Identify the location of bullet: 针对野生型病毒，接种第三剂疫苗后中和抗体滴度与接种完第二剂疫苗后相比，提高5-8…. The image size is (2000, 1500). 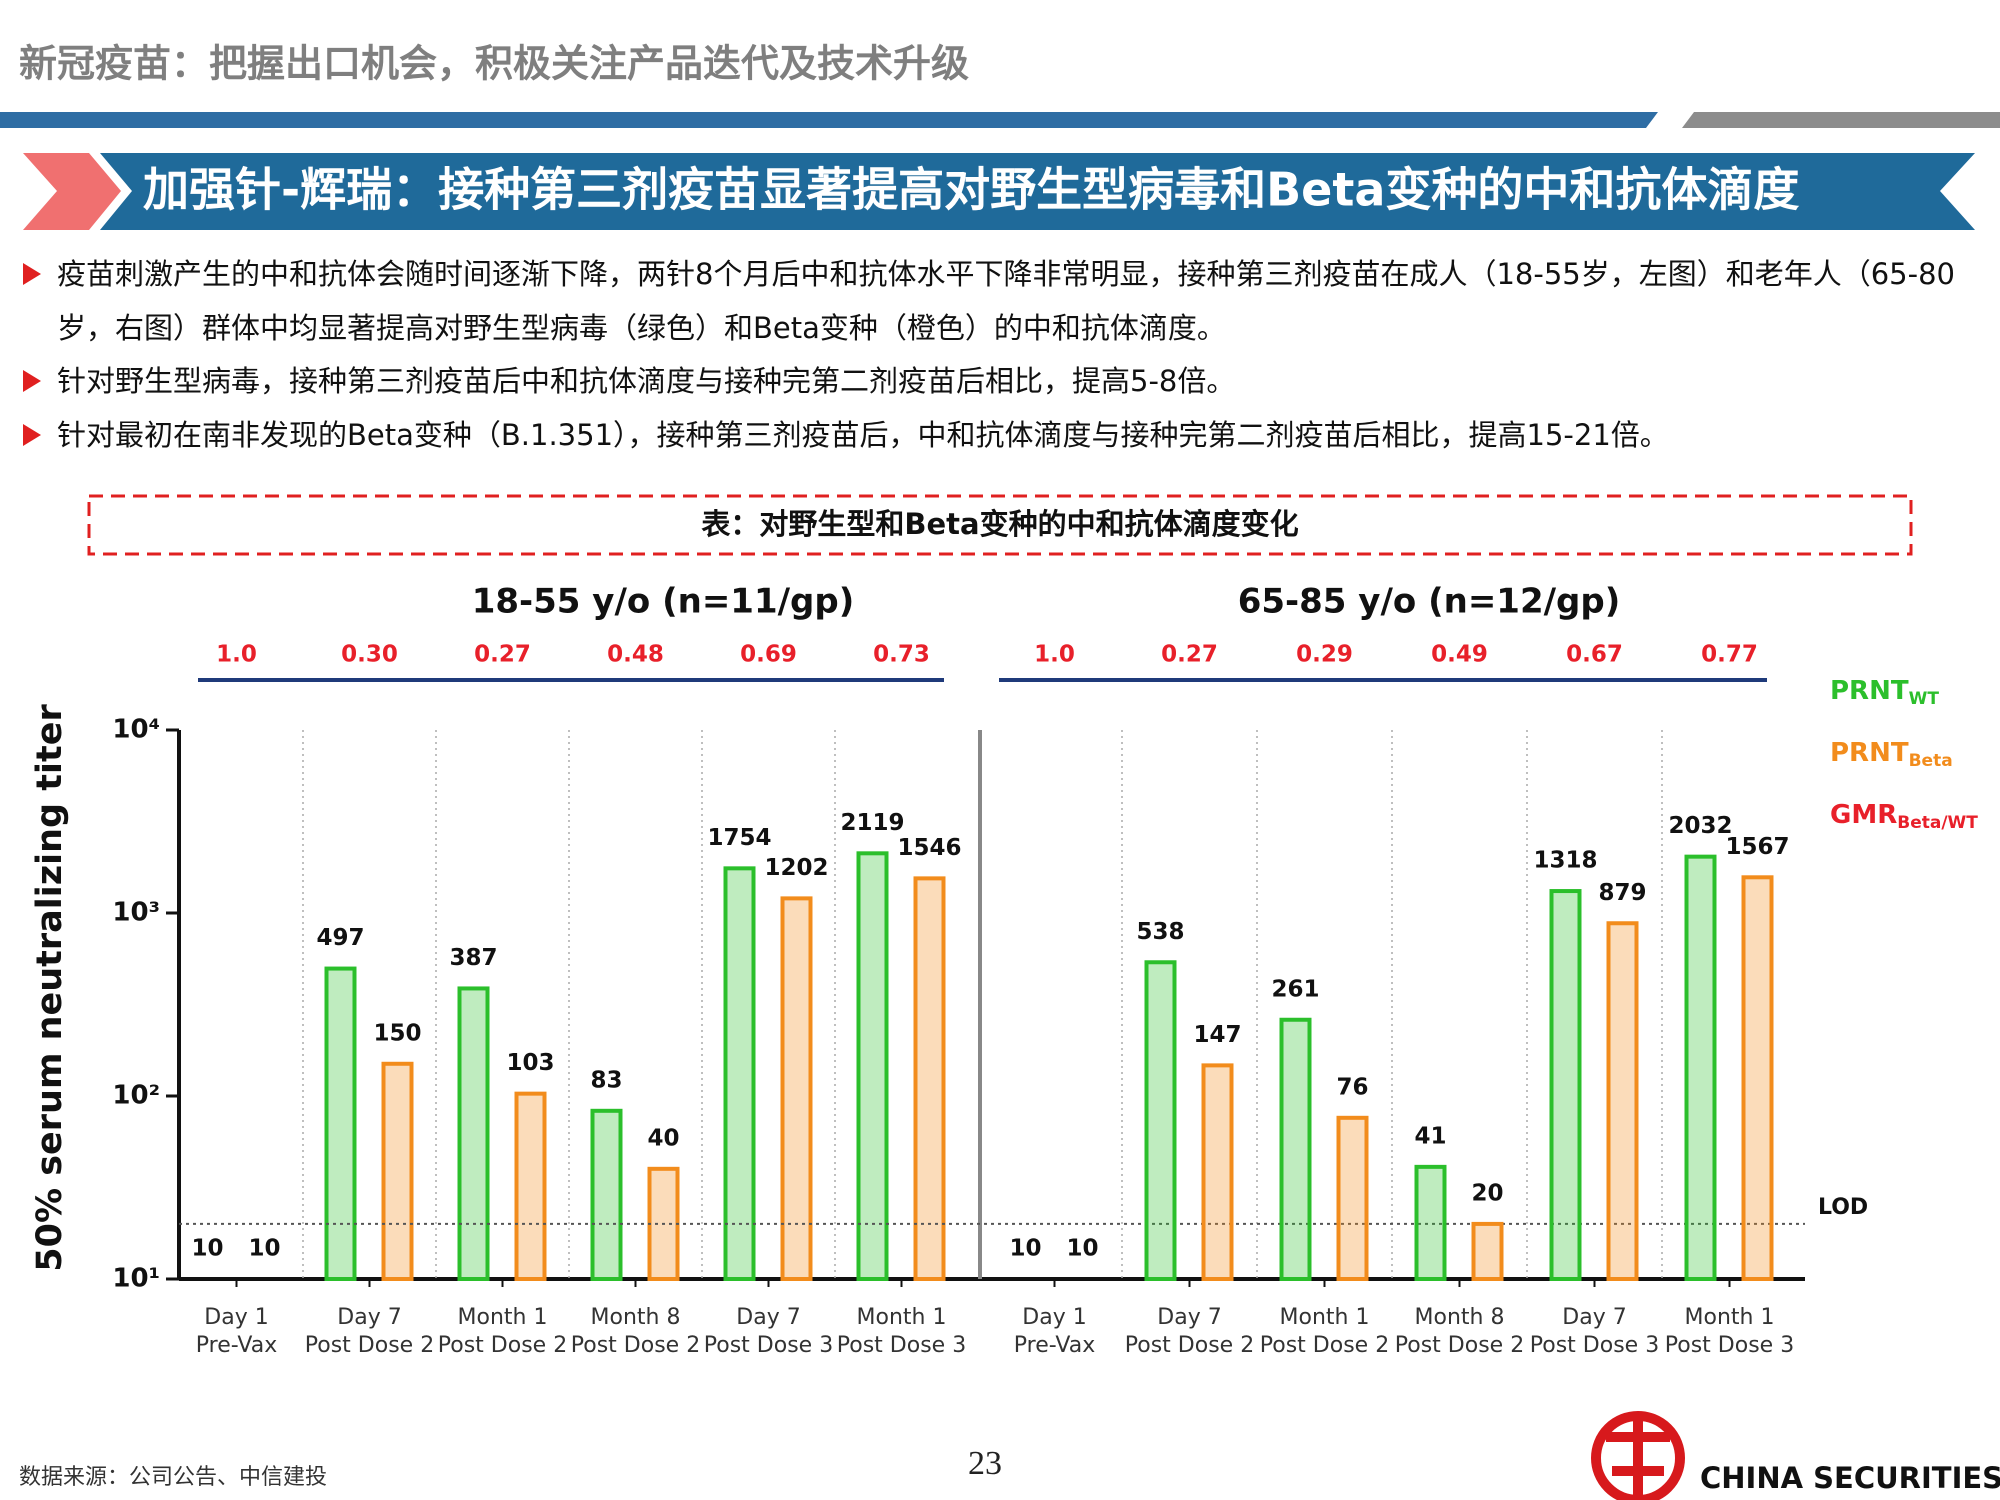
(990, 381).